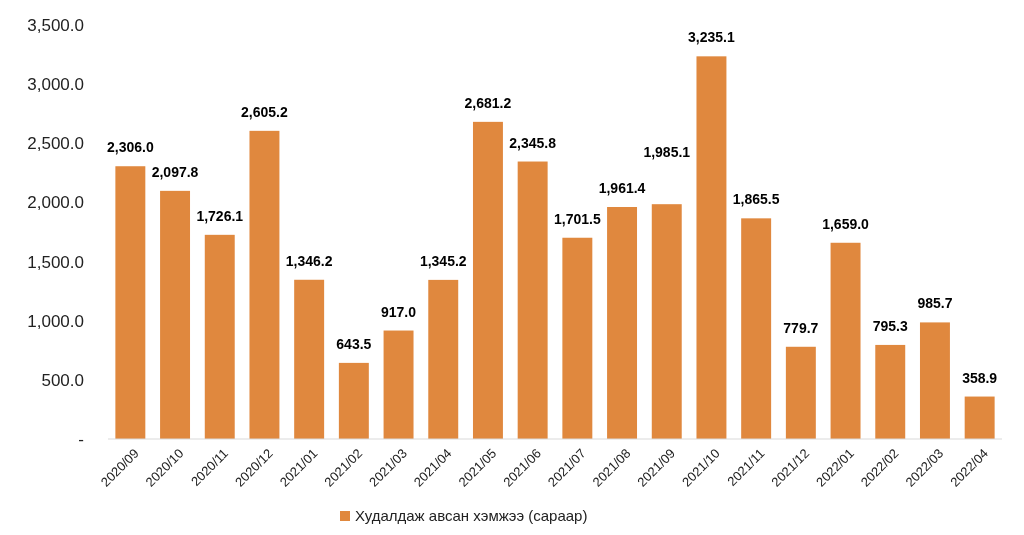  Describe the element at coordinates (488, 102) in the screenshot. I see `data-label: 2,681.2` at that location.